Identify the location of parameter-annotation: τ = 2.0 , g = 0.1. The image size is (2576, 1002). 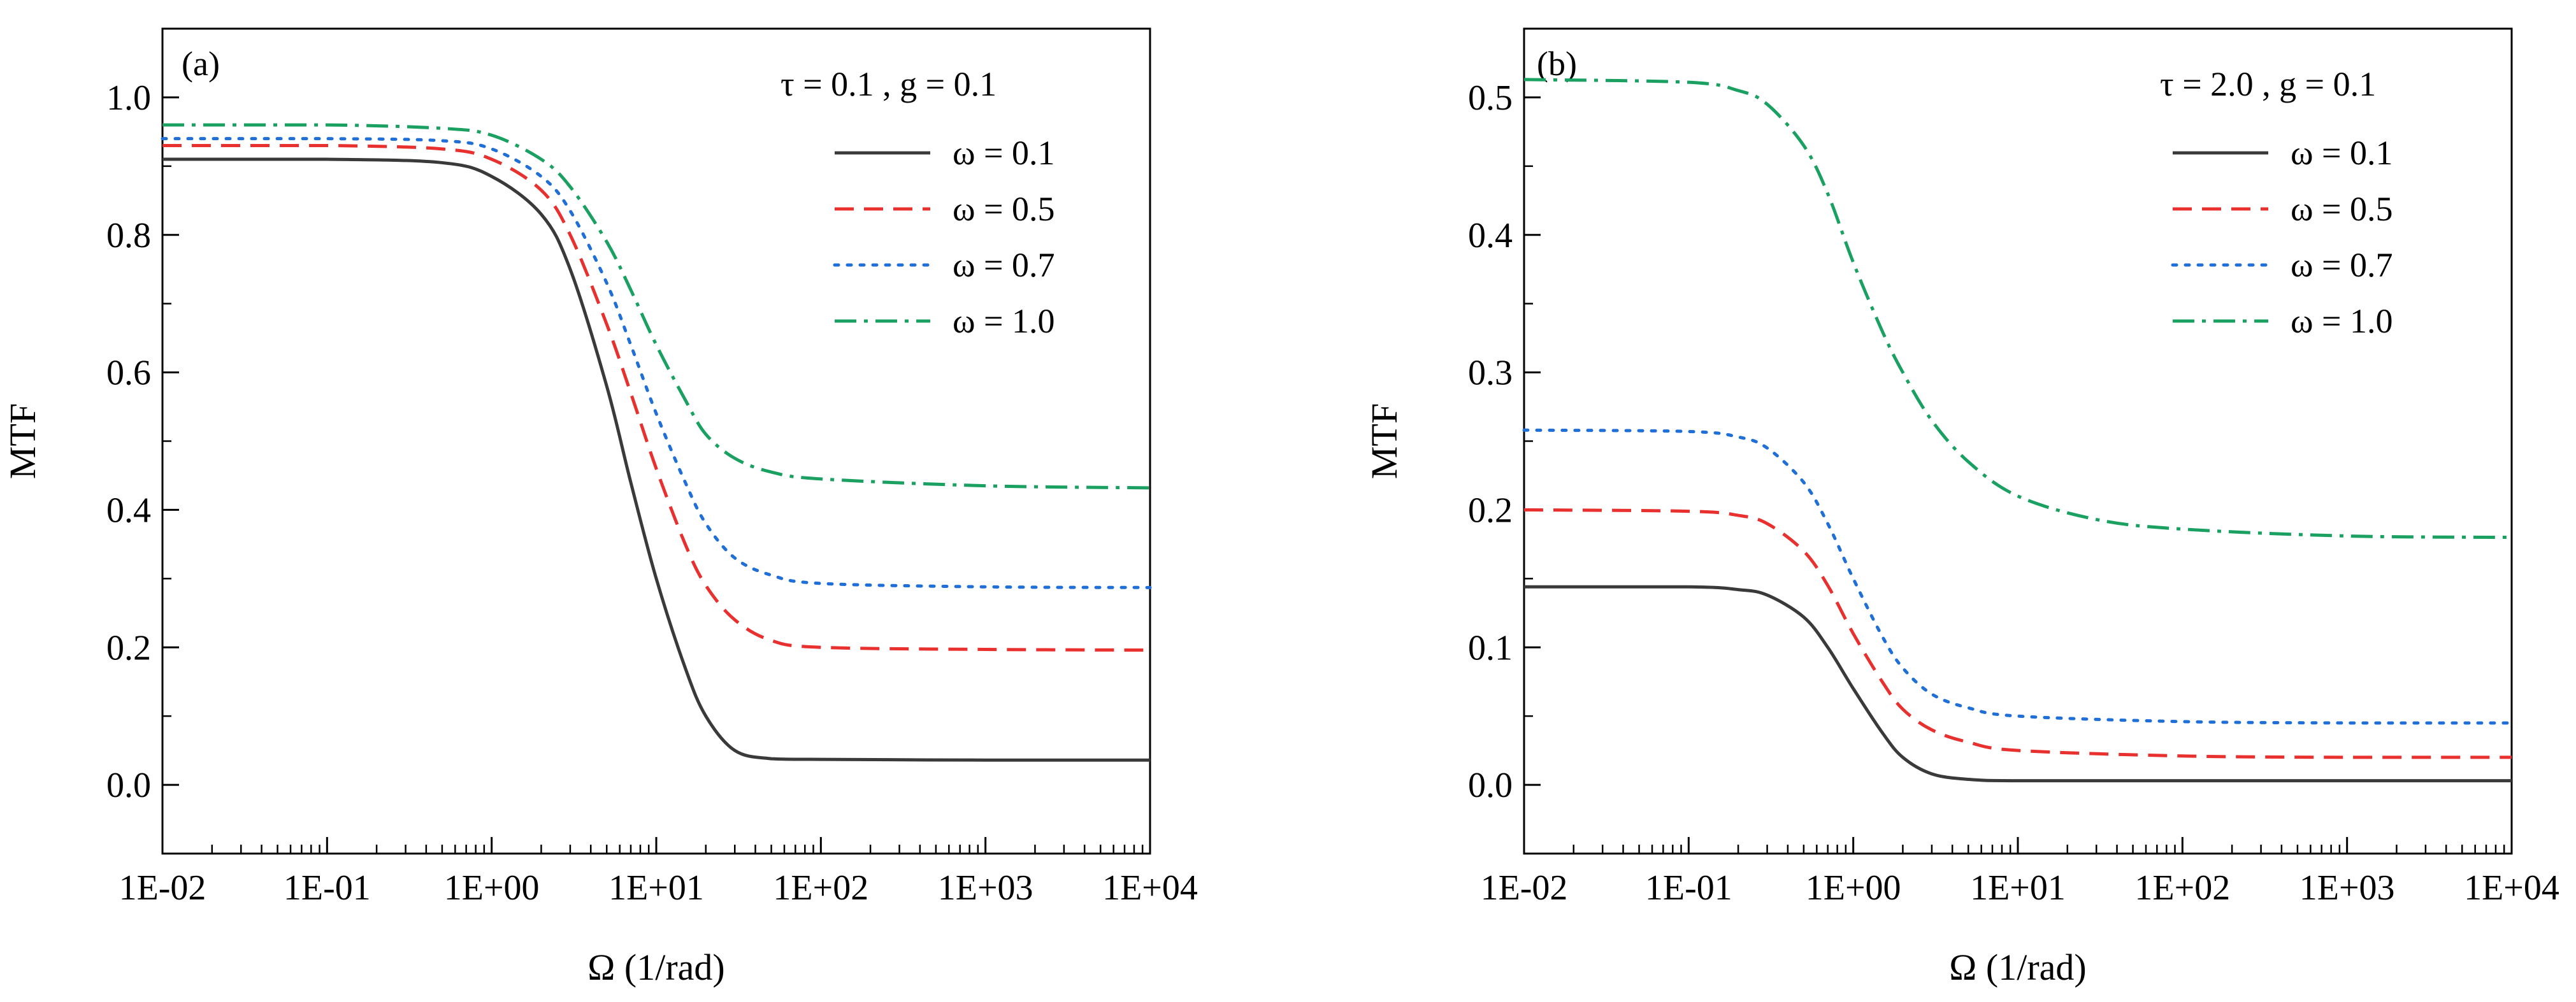
(2268, 84).